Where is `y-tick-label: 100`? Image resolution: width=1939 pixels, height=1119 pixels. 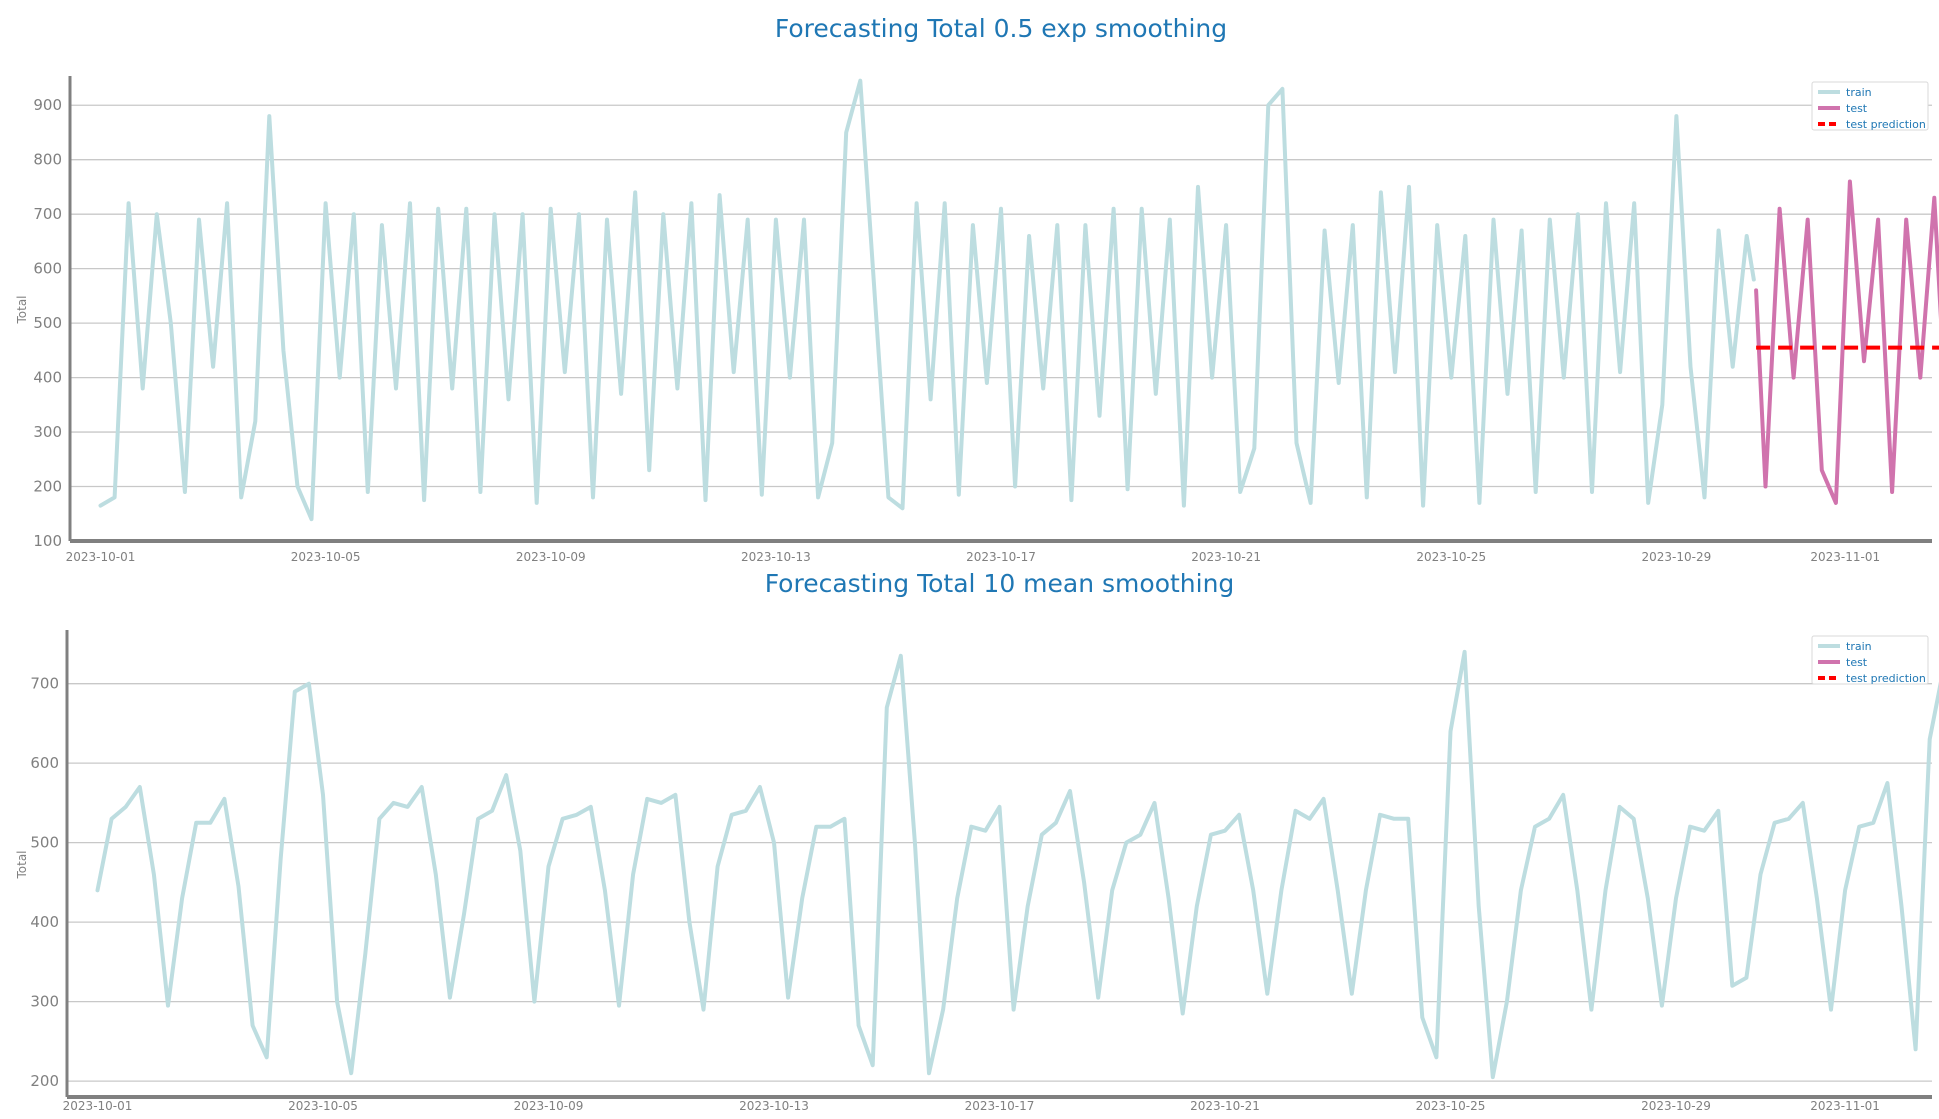 y-tick-label: 100 is located at coordinates (47, 541).